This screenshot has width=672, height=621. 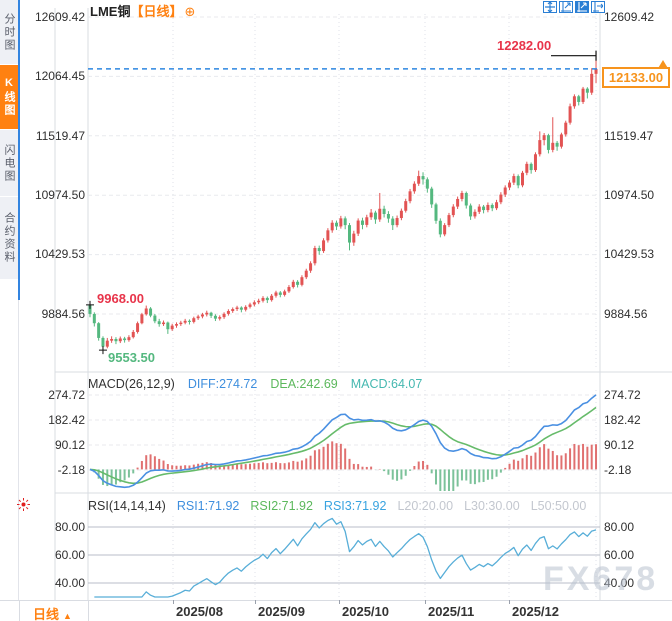 I want to click on rsi-l30-value: L30:30.00, so click(x=492, y=506).